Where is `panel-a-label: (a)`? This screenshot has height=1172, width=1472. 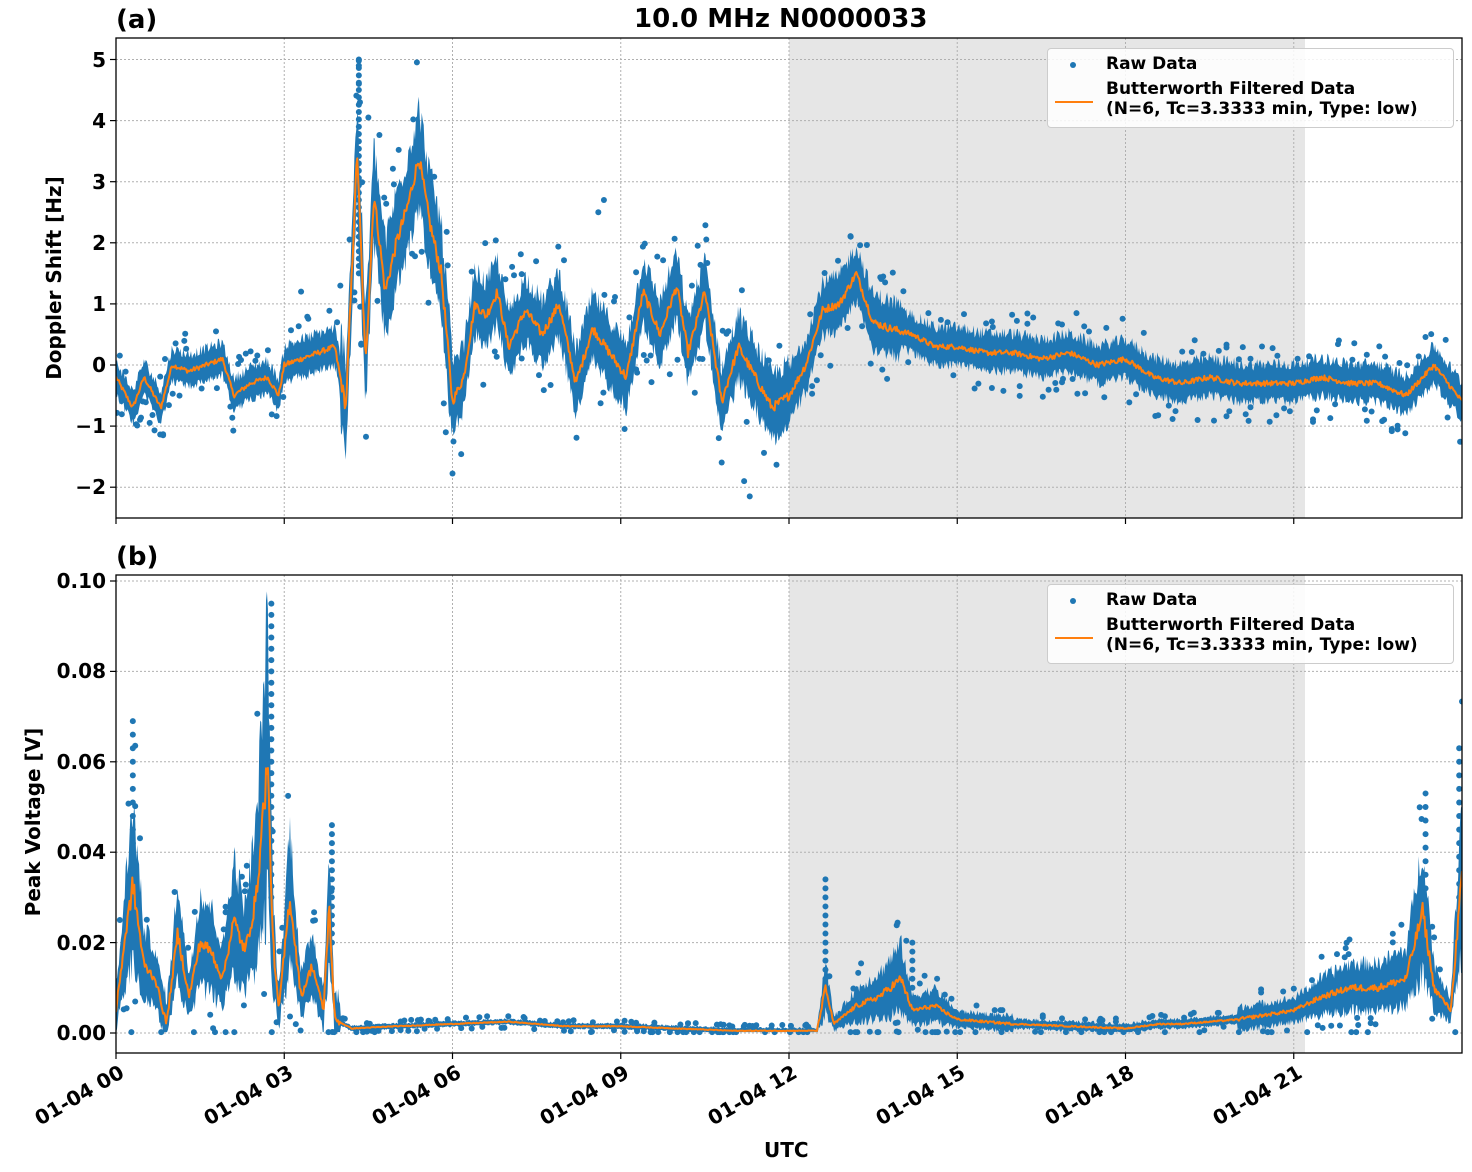 panel-a-label: (a) is located at coordinates (137, 20).